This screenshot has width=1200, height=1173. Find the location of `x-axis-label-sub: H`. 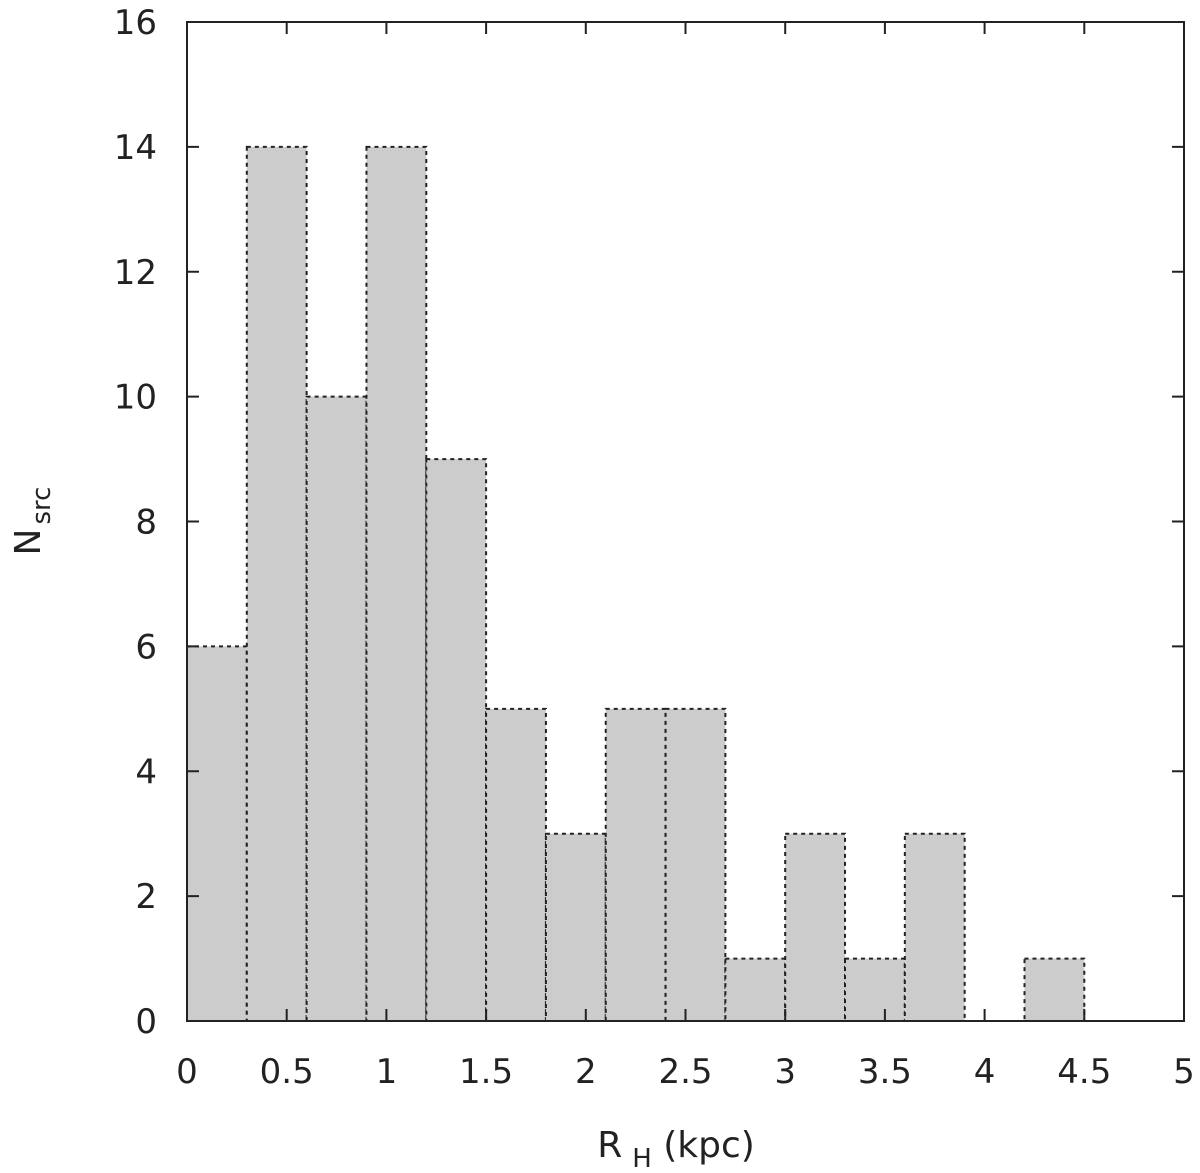

x-axis-label-sub: H is located at coordinates (642, 1158).